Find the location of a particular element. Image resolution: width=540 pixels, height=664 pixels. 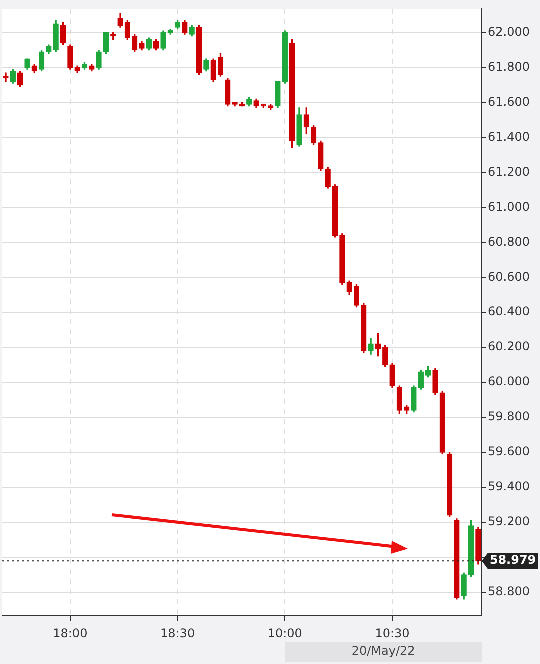

y-tick-label: 59.600 is located at coordinates (509, 451).